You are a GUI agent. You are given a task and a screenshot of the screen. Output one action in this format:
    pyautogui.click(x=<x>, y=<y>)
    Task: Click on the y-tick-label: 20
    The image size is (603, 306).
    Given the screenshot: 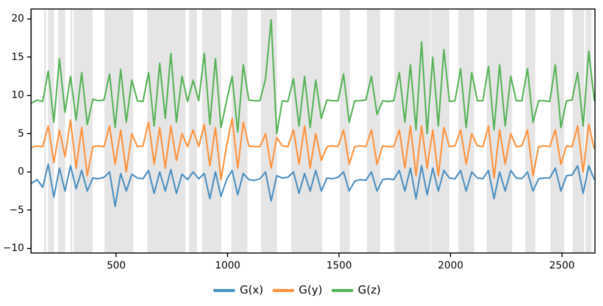 What is the action you would take?
    pyautogui.click(x=17, y=19)
    